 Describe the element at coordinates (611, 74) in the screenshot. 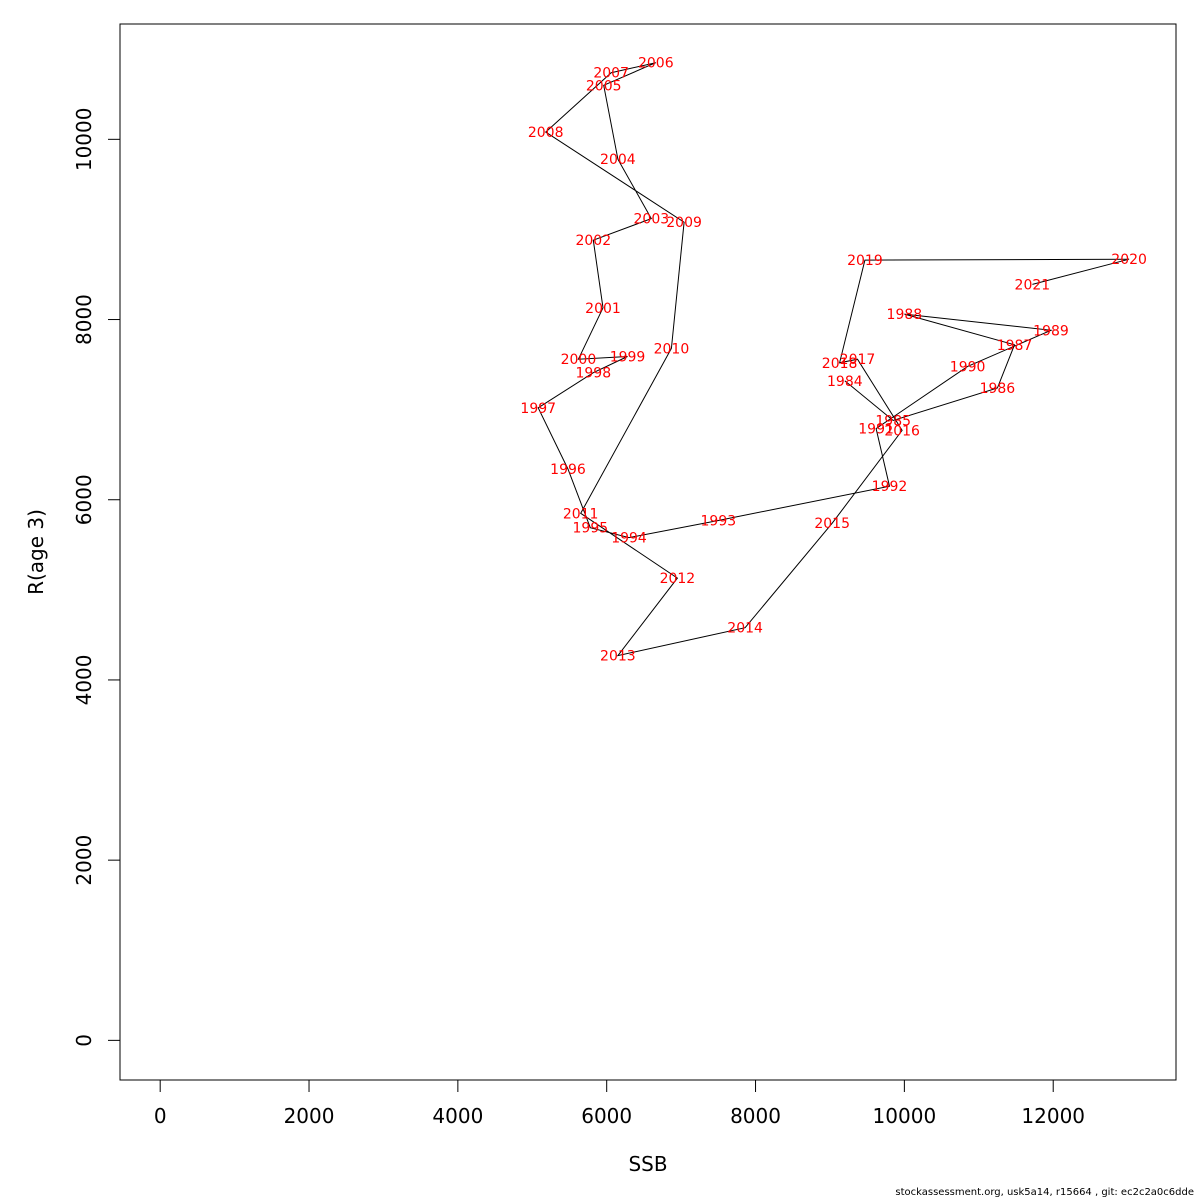

I see `point-label-2007: 2007` at that location.